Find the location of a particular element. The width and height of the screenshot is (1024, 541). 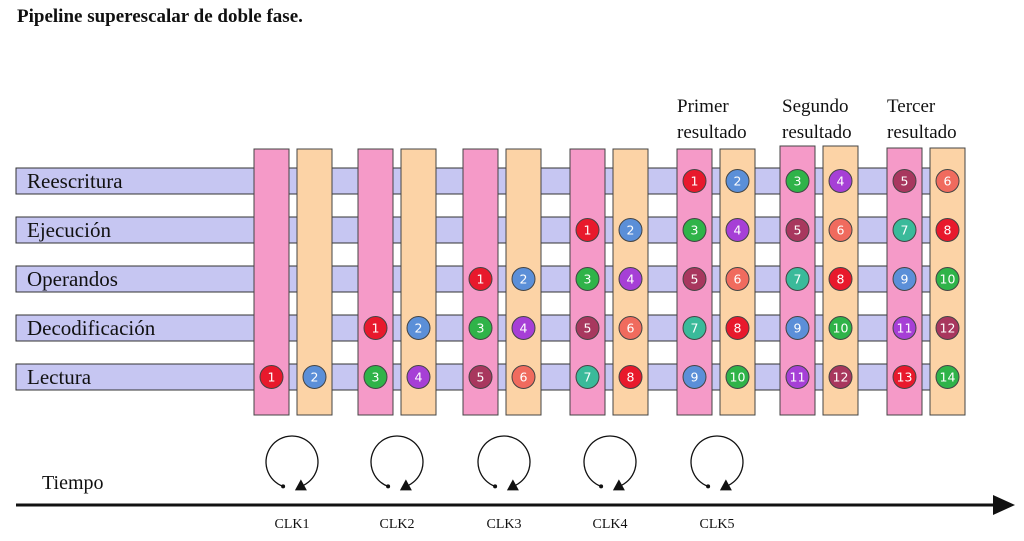

page-title: Pipeline superescalar de doble fase. is located at coordinates (160, 16).